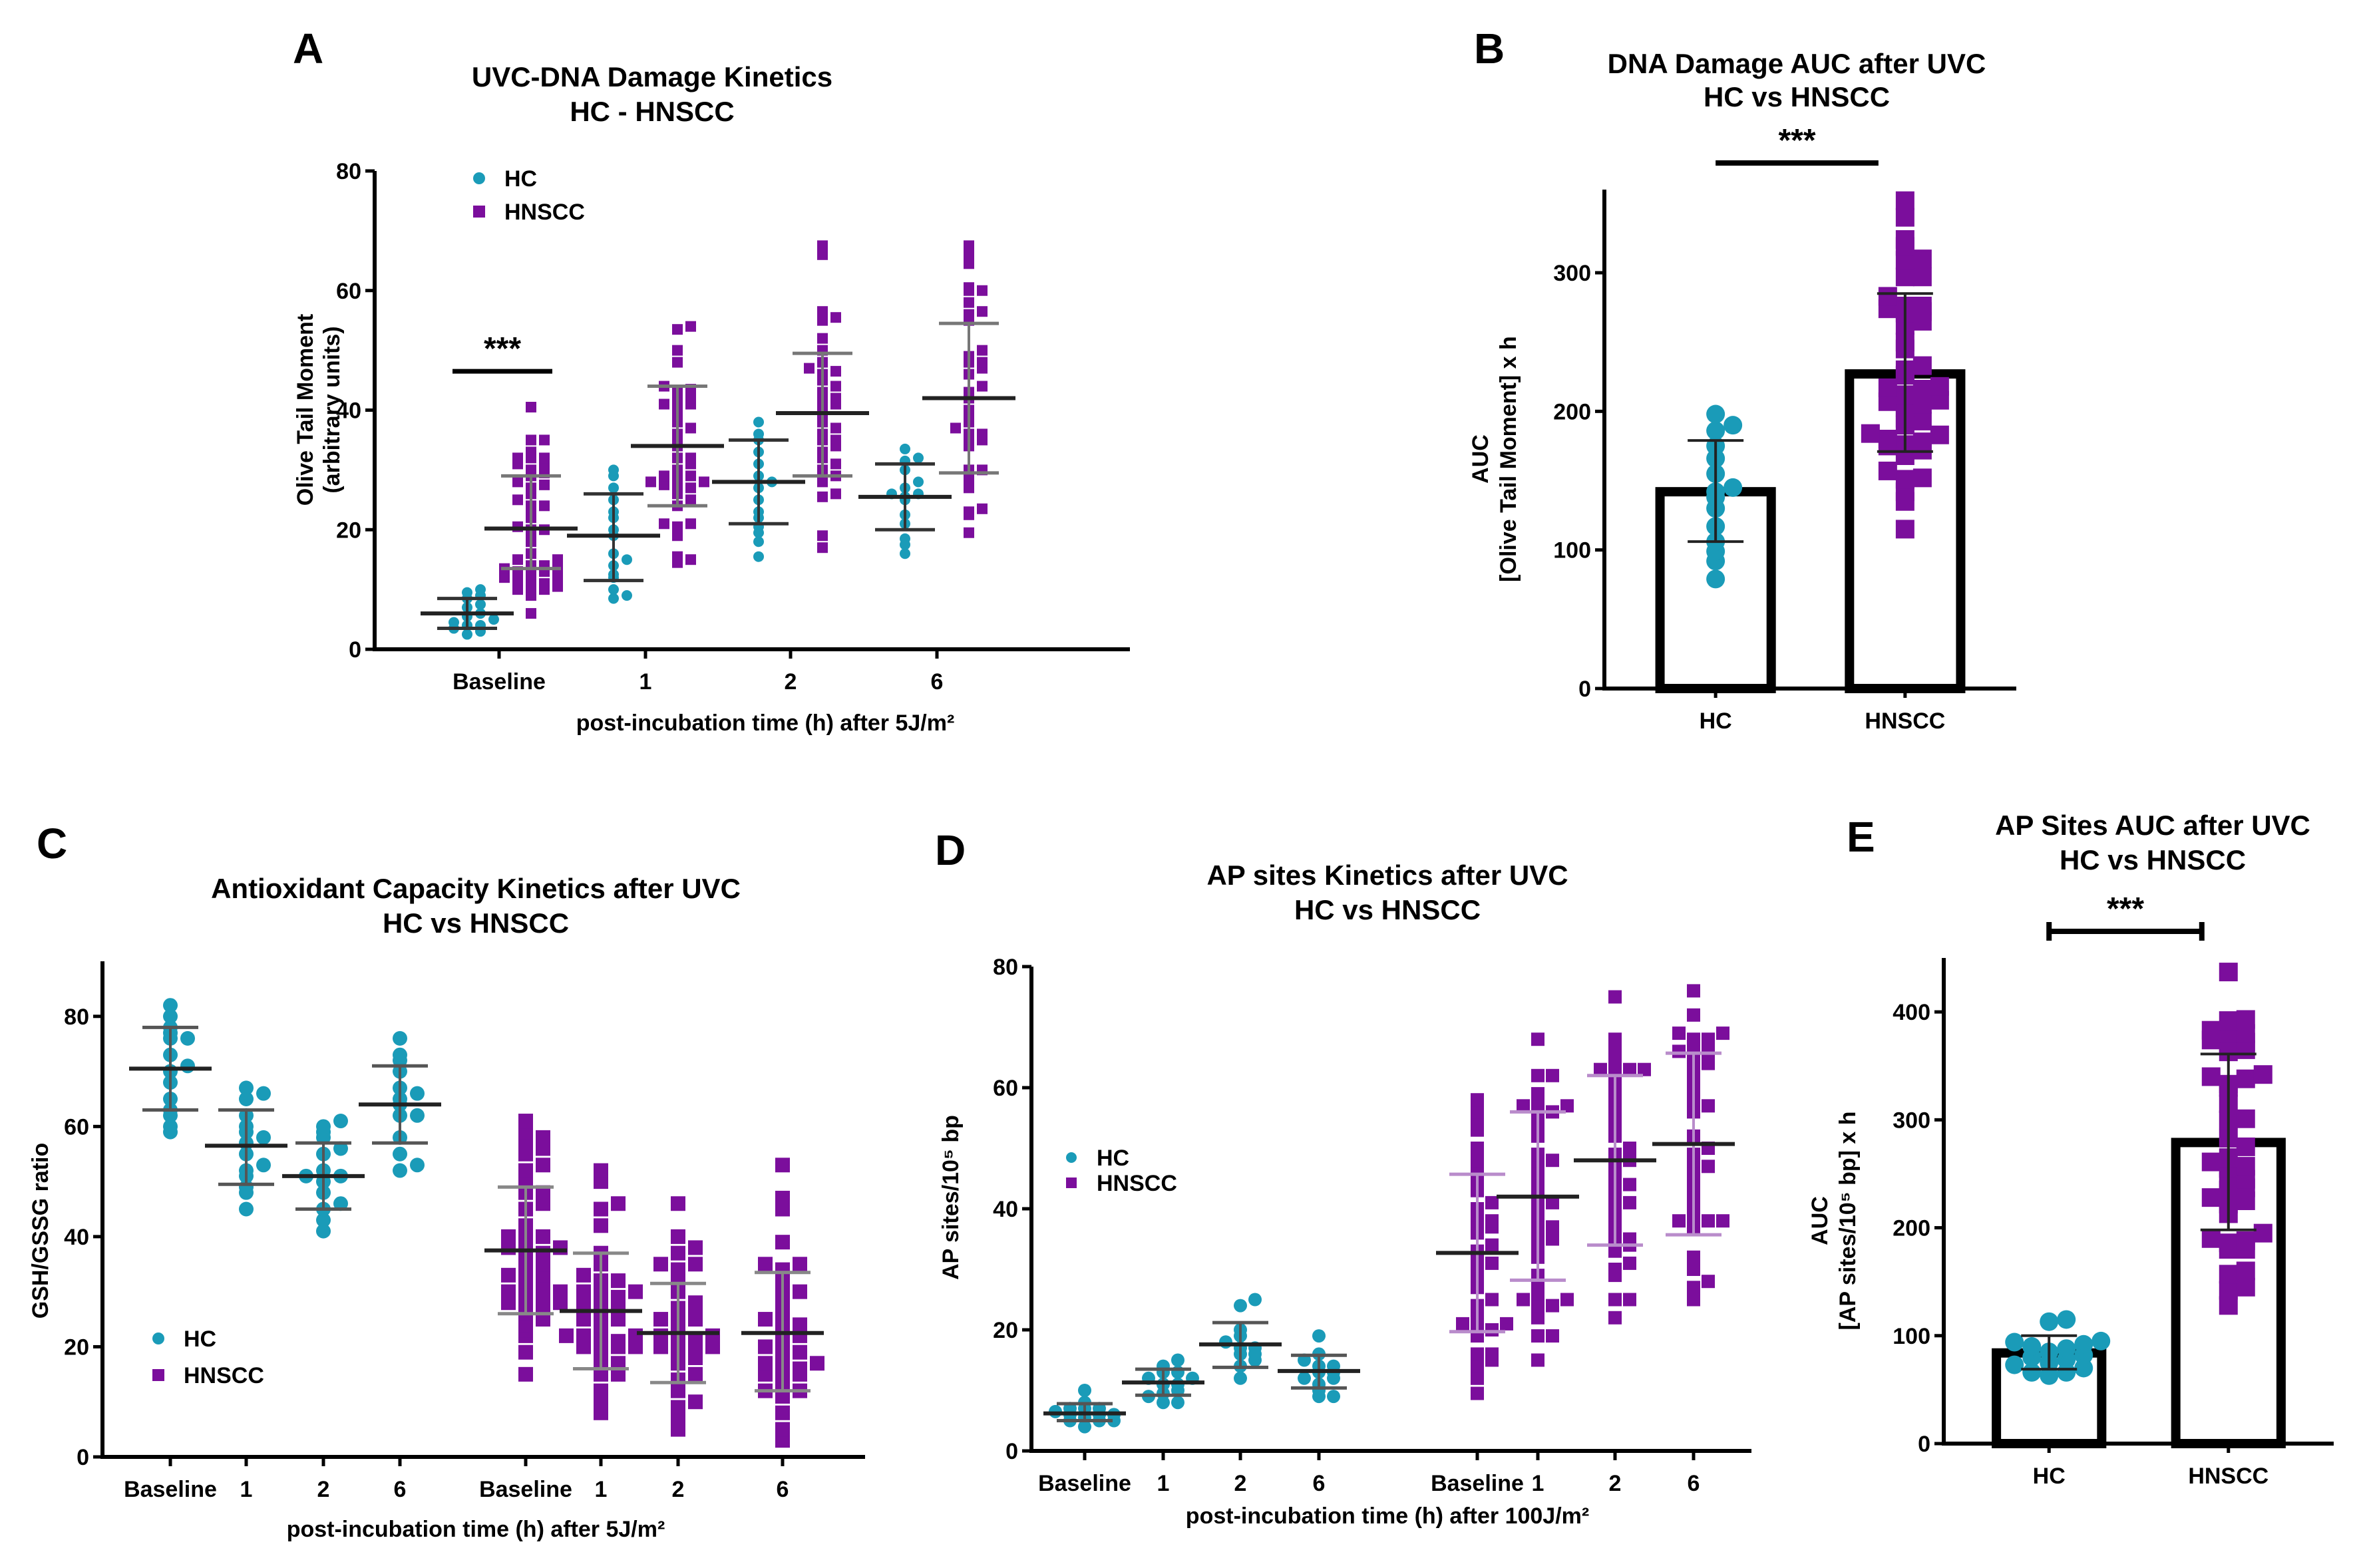 The image size is (2355, 1568). What do you see at coordinates (308, 49) in the screenshot?
I see `panel-letter-a: A` at bounding box center [308, 49].